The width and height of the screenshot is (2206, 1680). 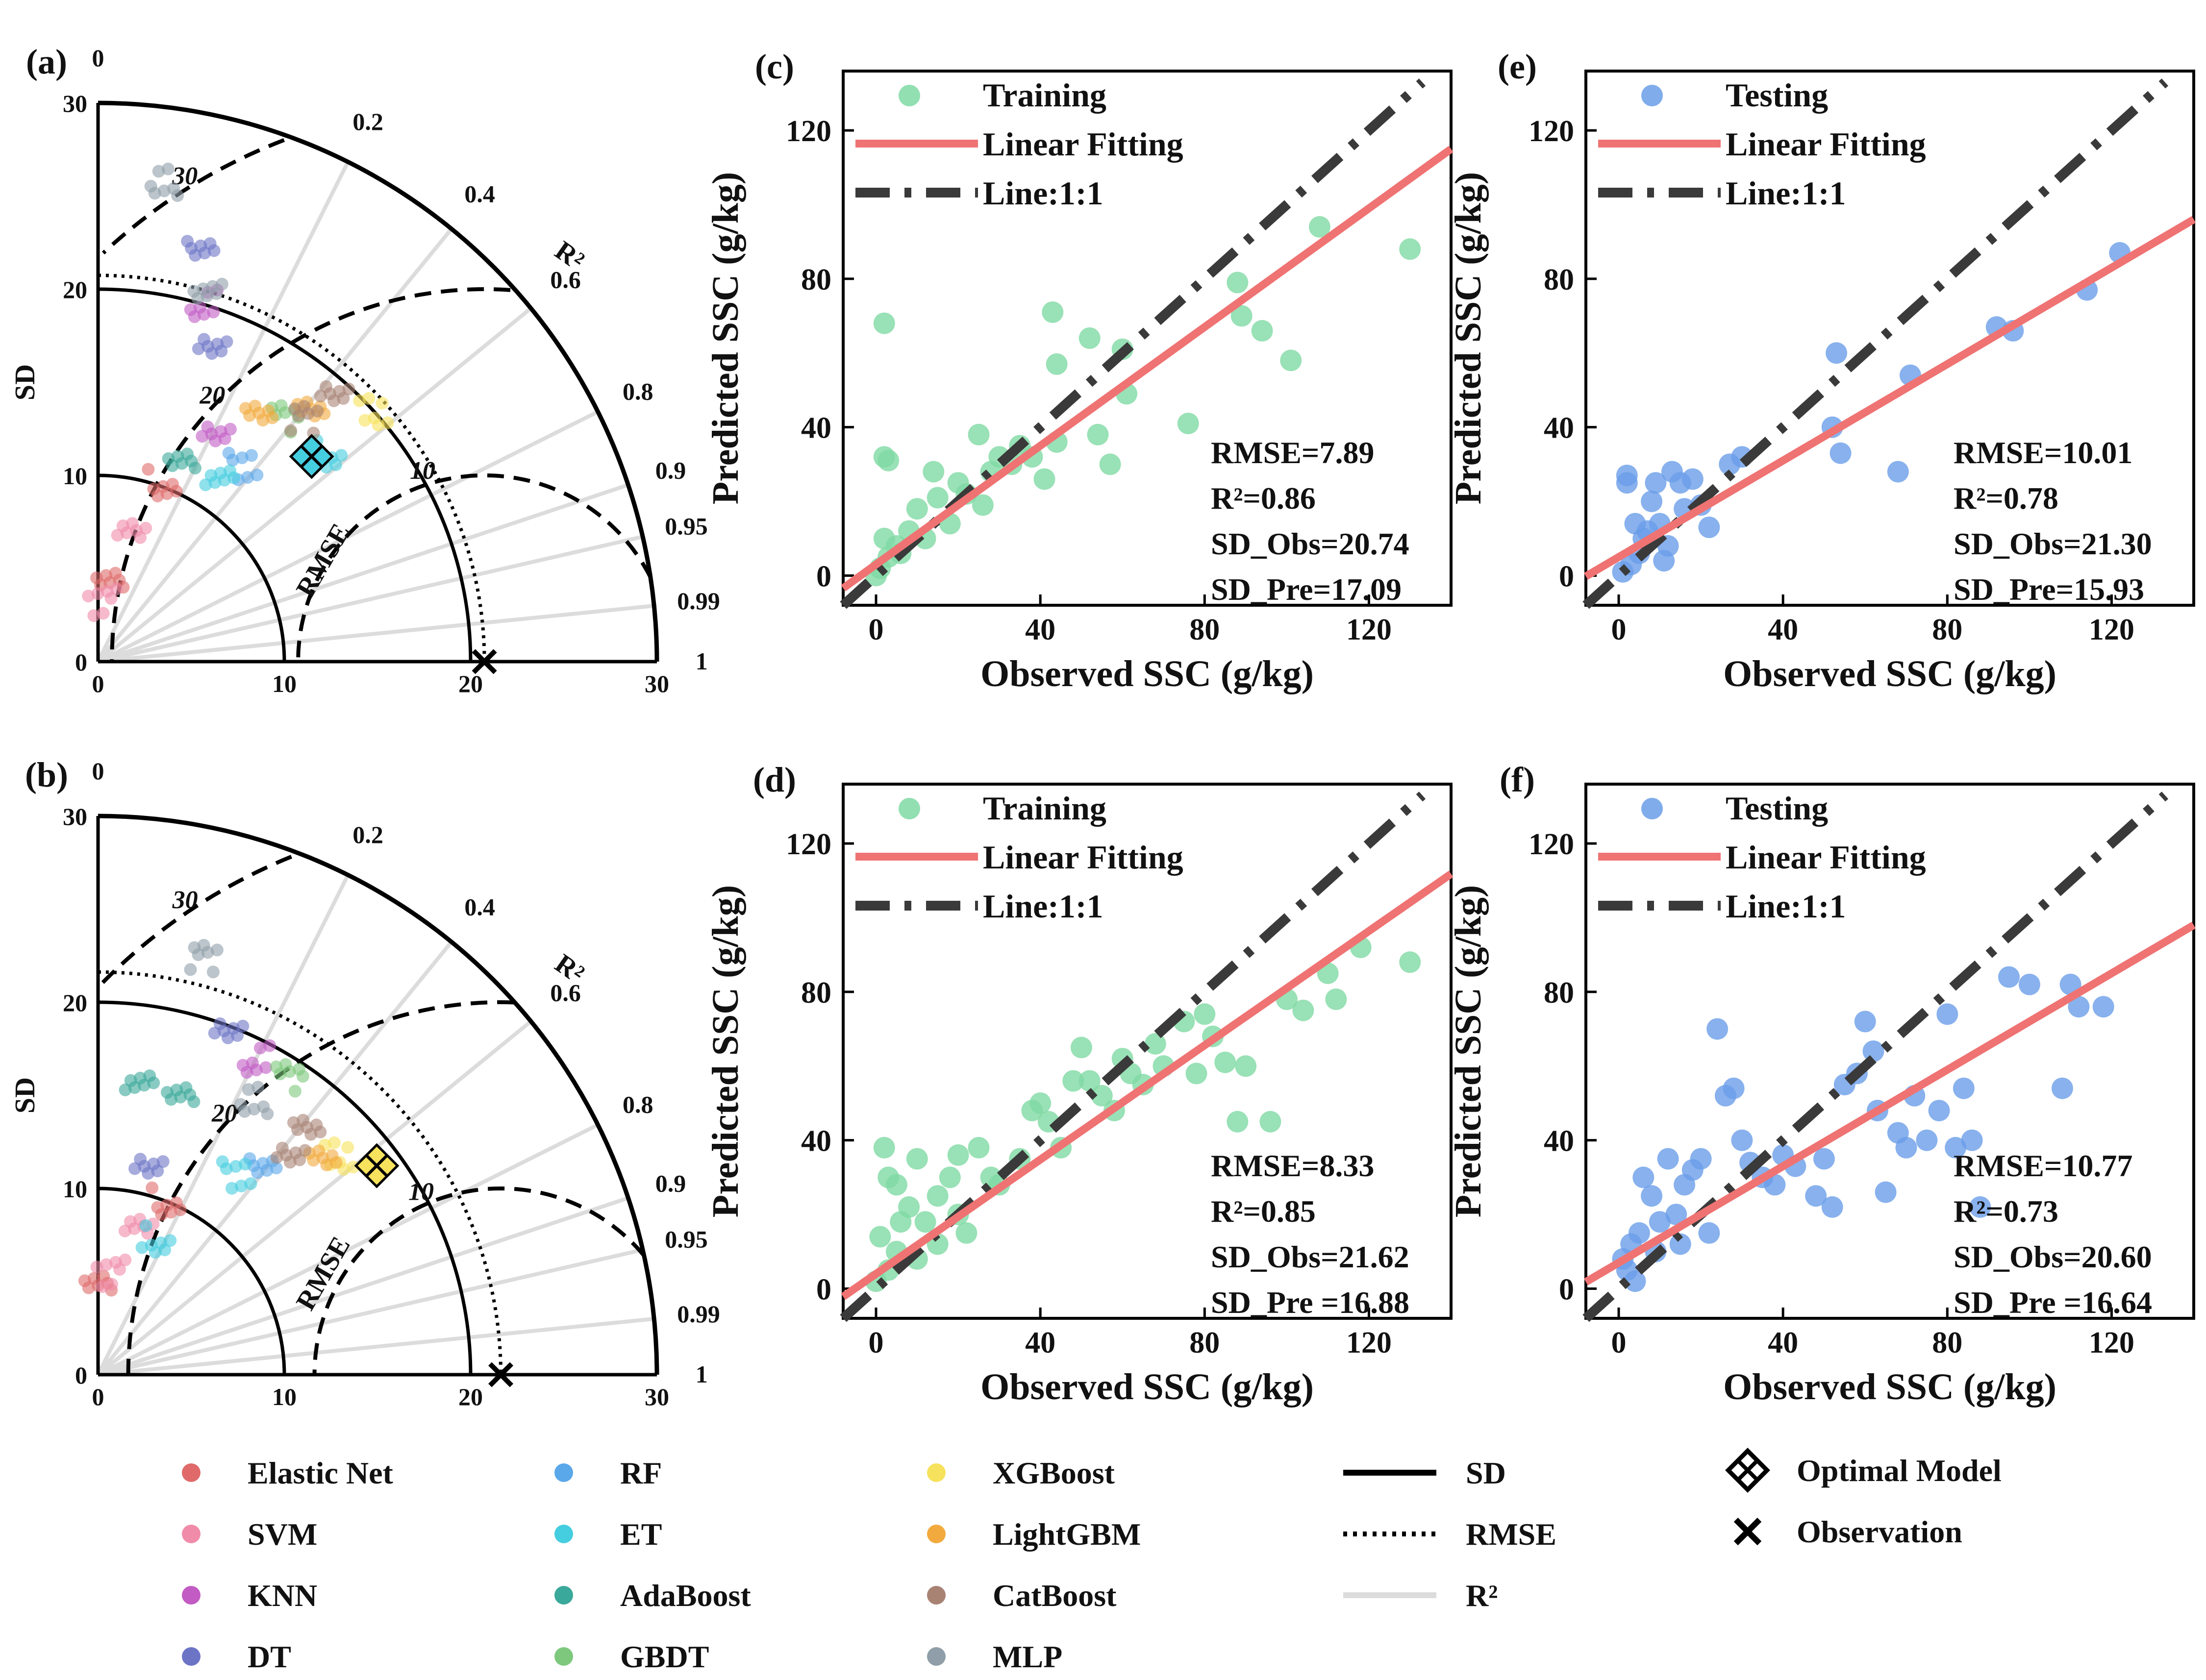 What do you see at coordinates (687, 526) in the screenshot?
I see `r2-tick-label: 0.95` at bounding box center [687, 526].